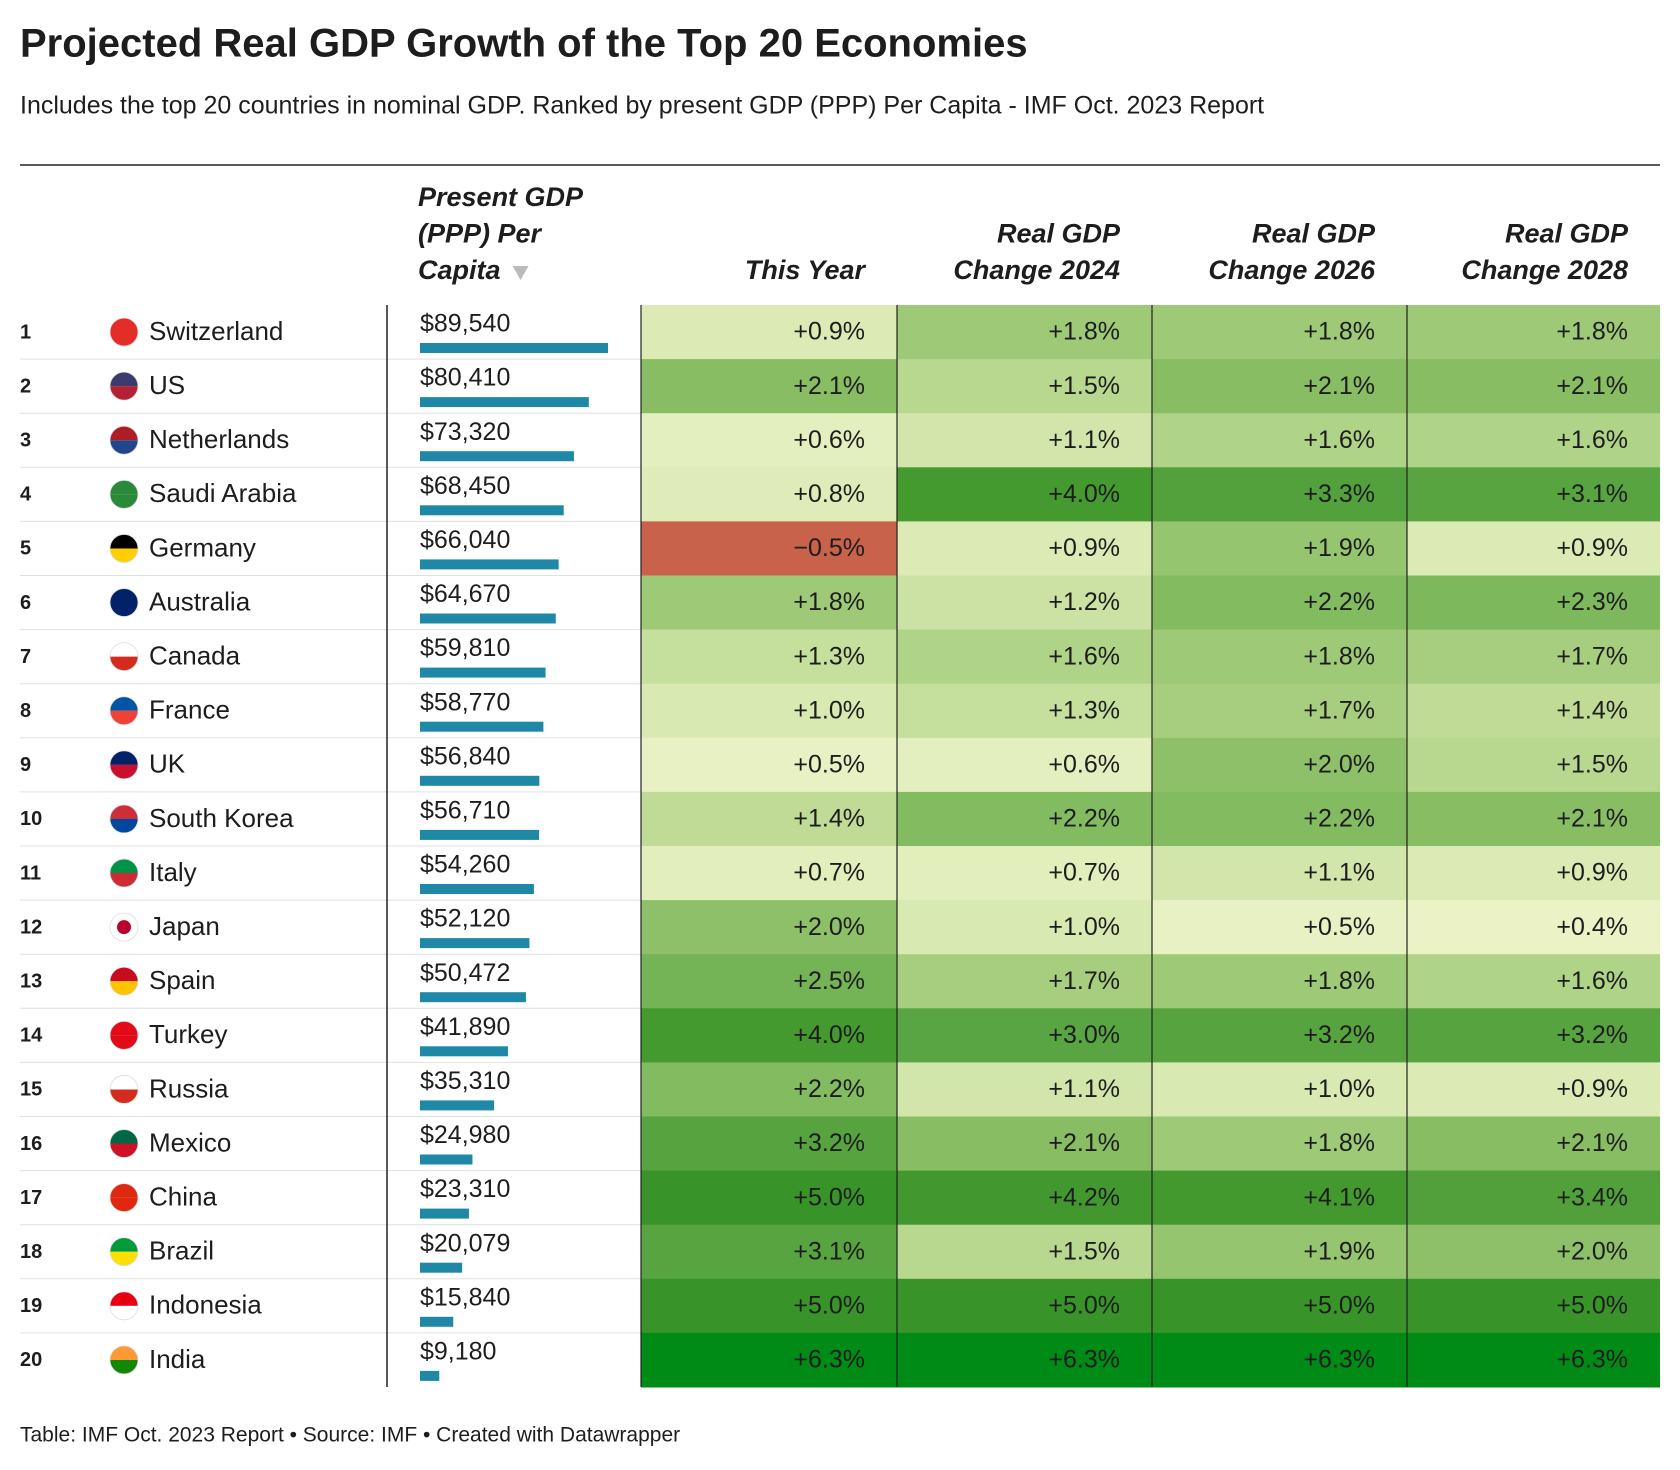 The height and width of the screenshot is (1470, 1680). What do you see at coordinates (189, 1088) in the screenshot?
I see `country: Russia` at bounding box center [189, 1088].